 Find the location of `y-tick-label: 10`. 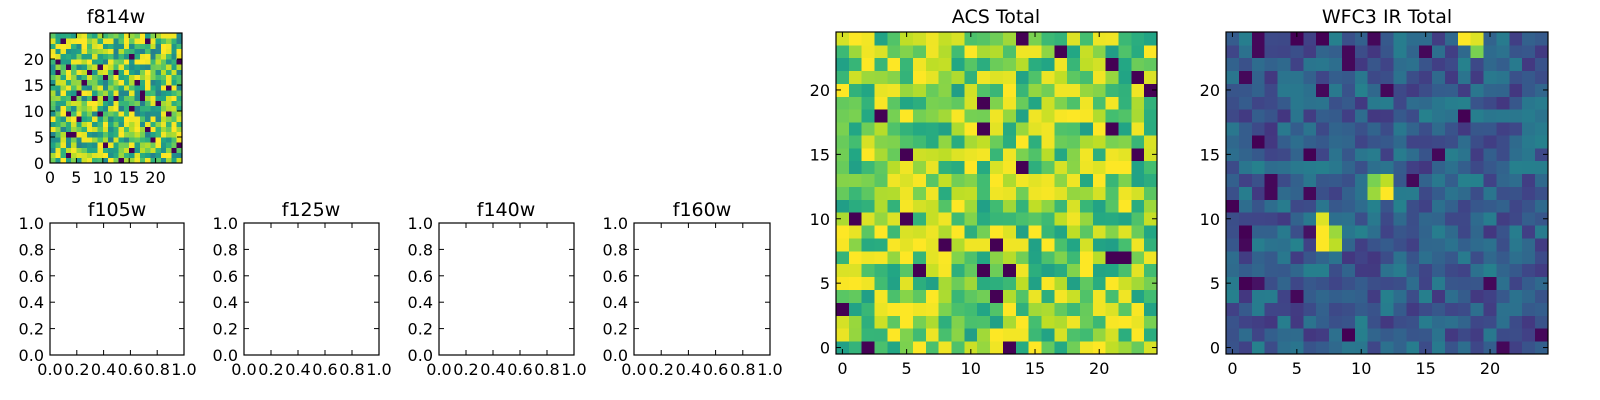

y-tick-label: 10 is located at coordinates (1210, 219).